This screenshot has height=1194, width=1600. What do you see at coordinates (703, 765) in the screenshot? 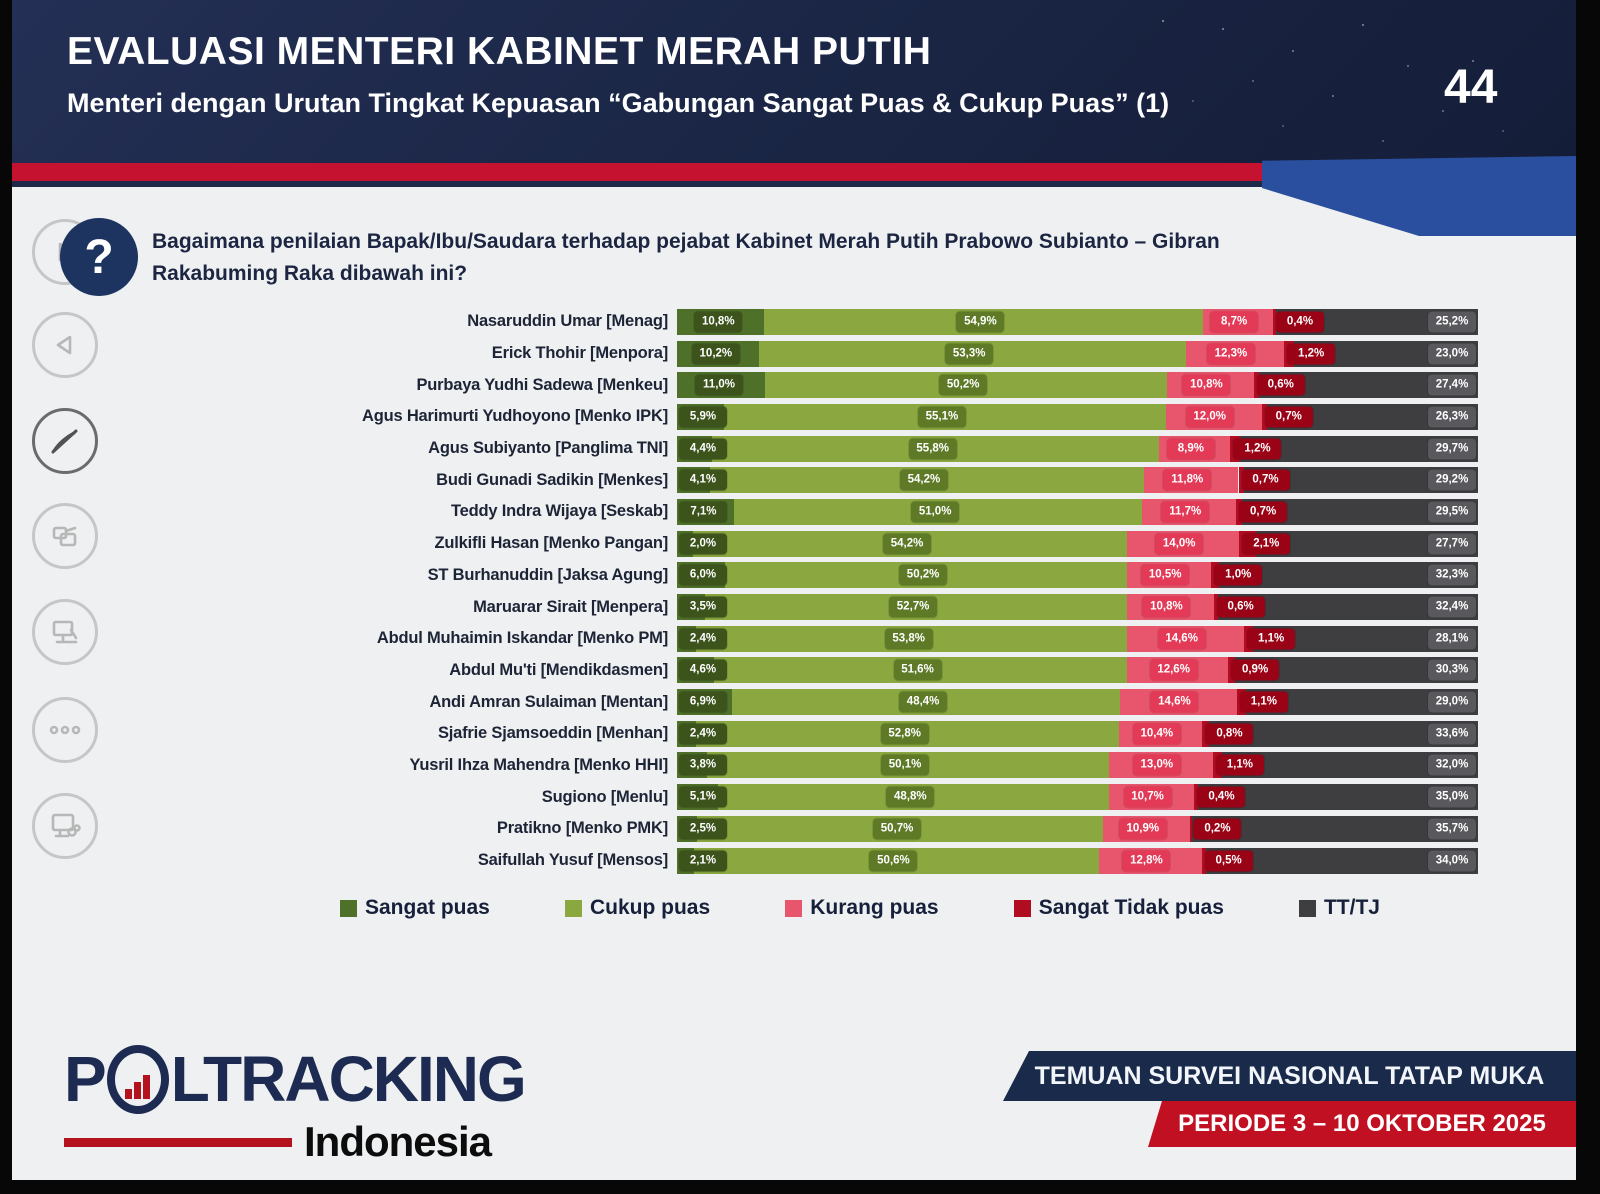
I see `value-chip-sangat-puas: 3,8%` at bounding box center [703, 765].